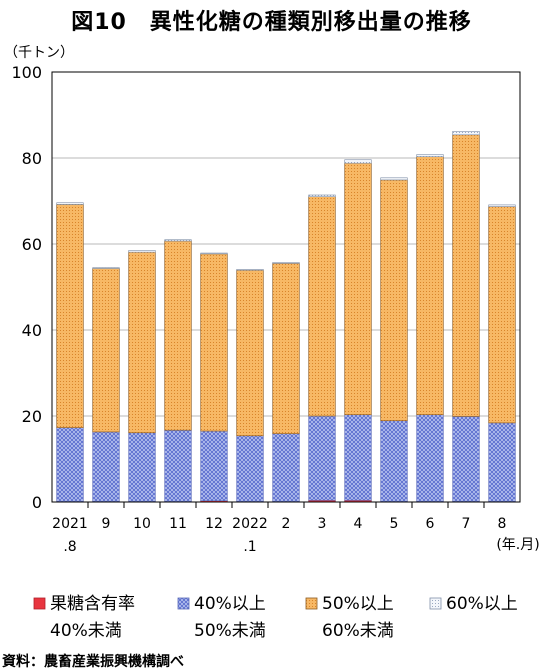 The width and height of the screenshot is (543, 671). I want to click on x-tick-label: 8, so click(502, 524).